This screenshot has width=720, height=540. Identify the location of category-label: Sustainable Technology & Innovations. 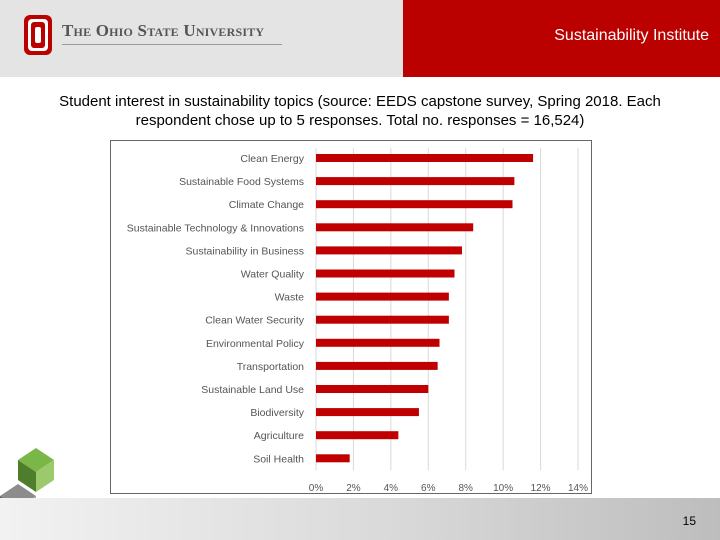
(215, 228).